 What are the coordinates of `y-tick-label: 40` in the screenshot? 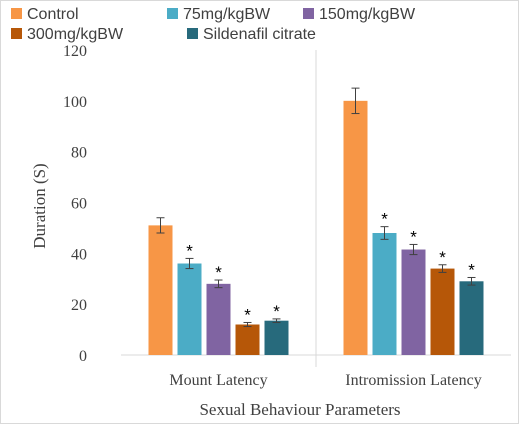 It's located at (79, 254).